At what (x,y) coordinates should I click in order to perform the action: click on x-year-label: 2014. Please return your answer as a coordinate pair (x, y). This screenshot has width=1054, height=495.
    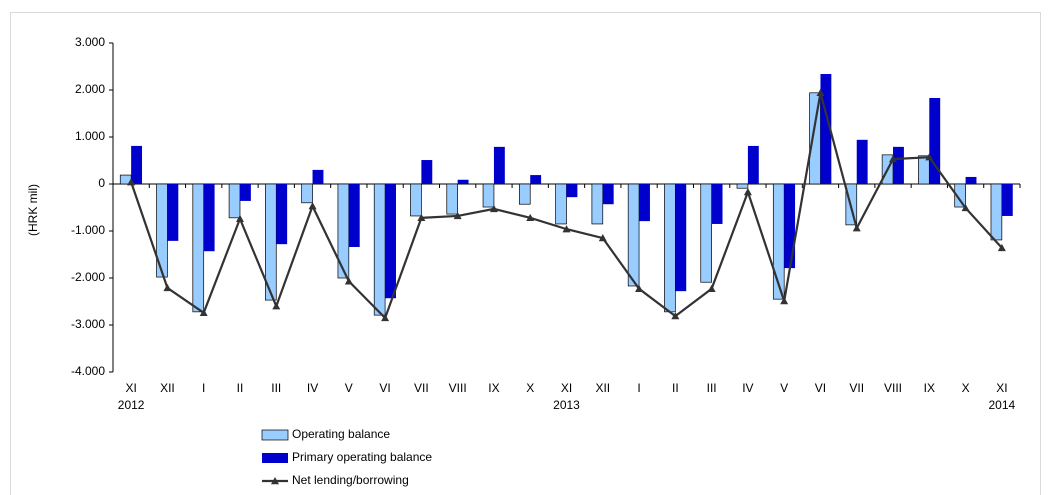
    Looking at the image, I should click on (1002, 405).